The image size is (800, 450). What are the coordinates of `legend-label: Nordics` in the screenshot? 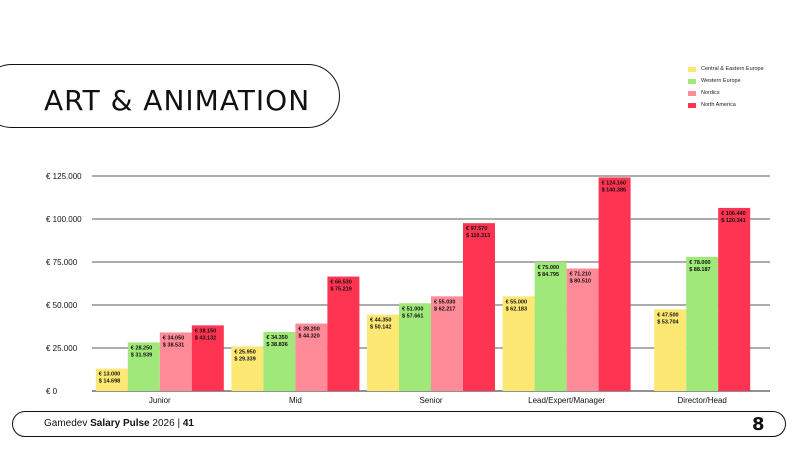 It's located at (710, 93).